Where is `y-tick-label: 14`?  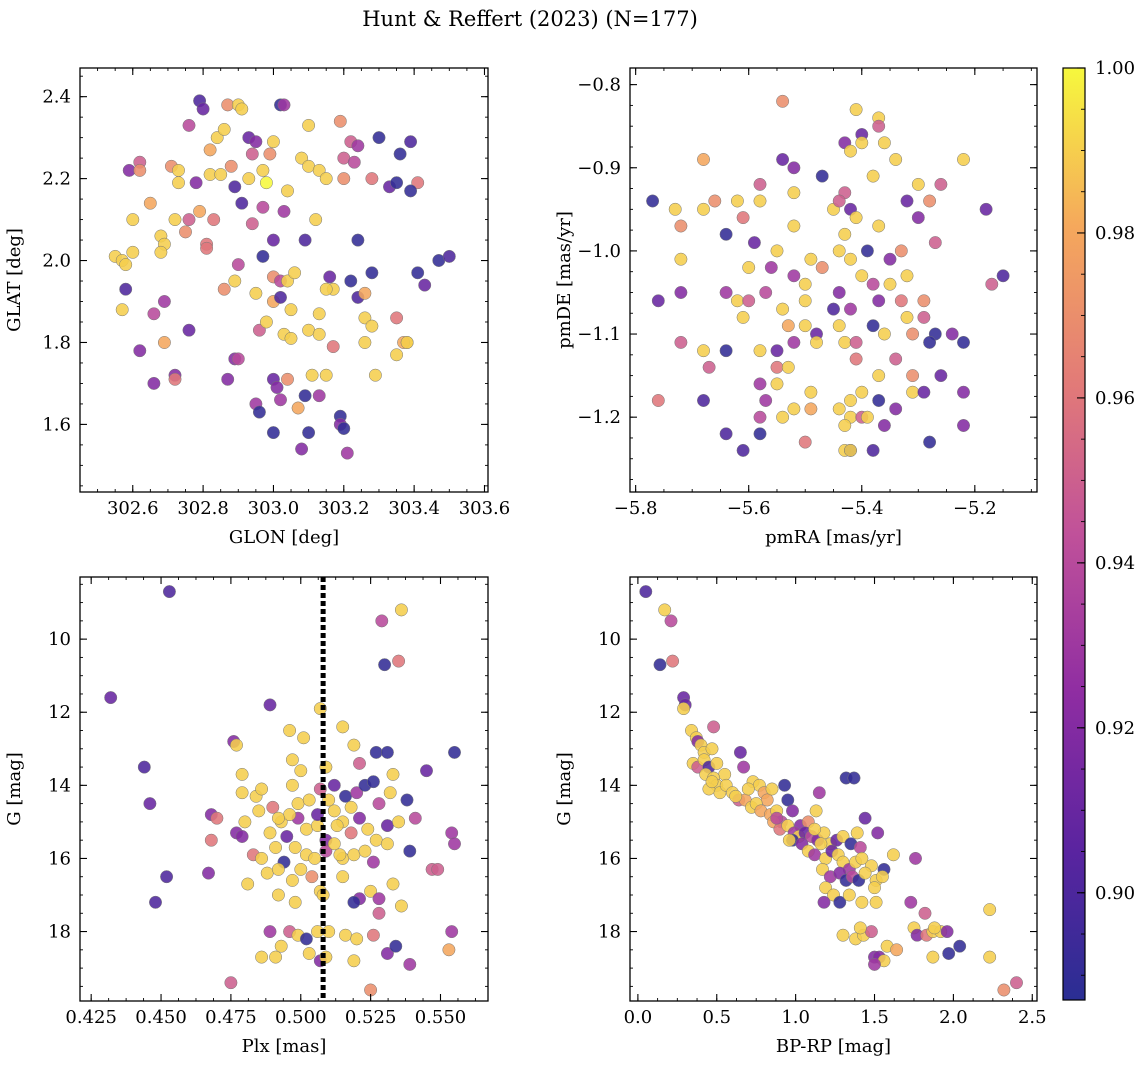
y-tick-label: 14 is located at coordinates (609, 785).